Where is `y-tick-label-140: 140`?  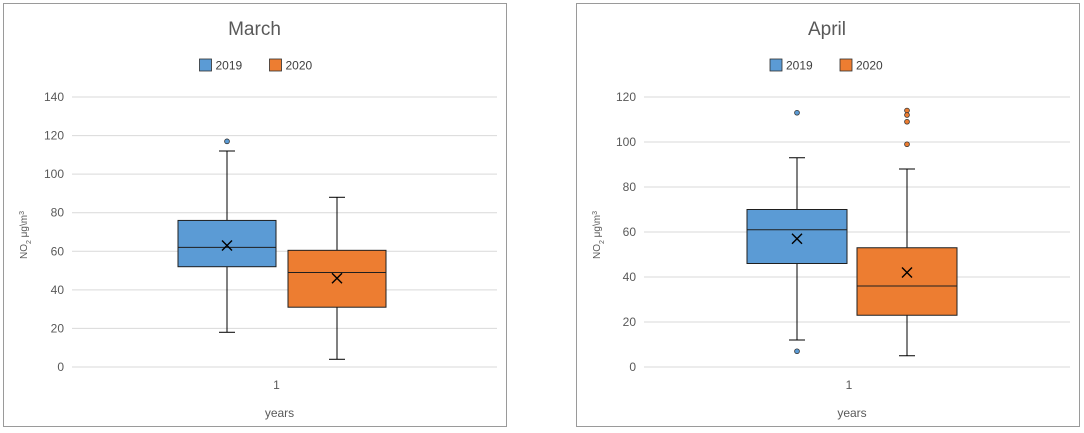 y-tick-label-140: 140 is located at coordinates (54, 97).